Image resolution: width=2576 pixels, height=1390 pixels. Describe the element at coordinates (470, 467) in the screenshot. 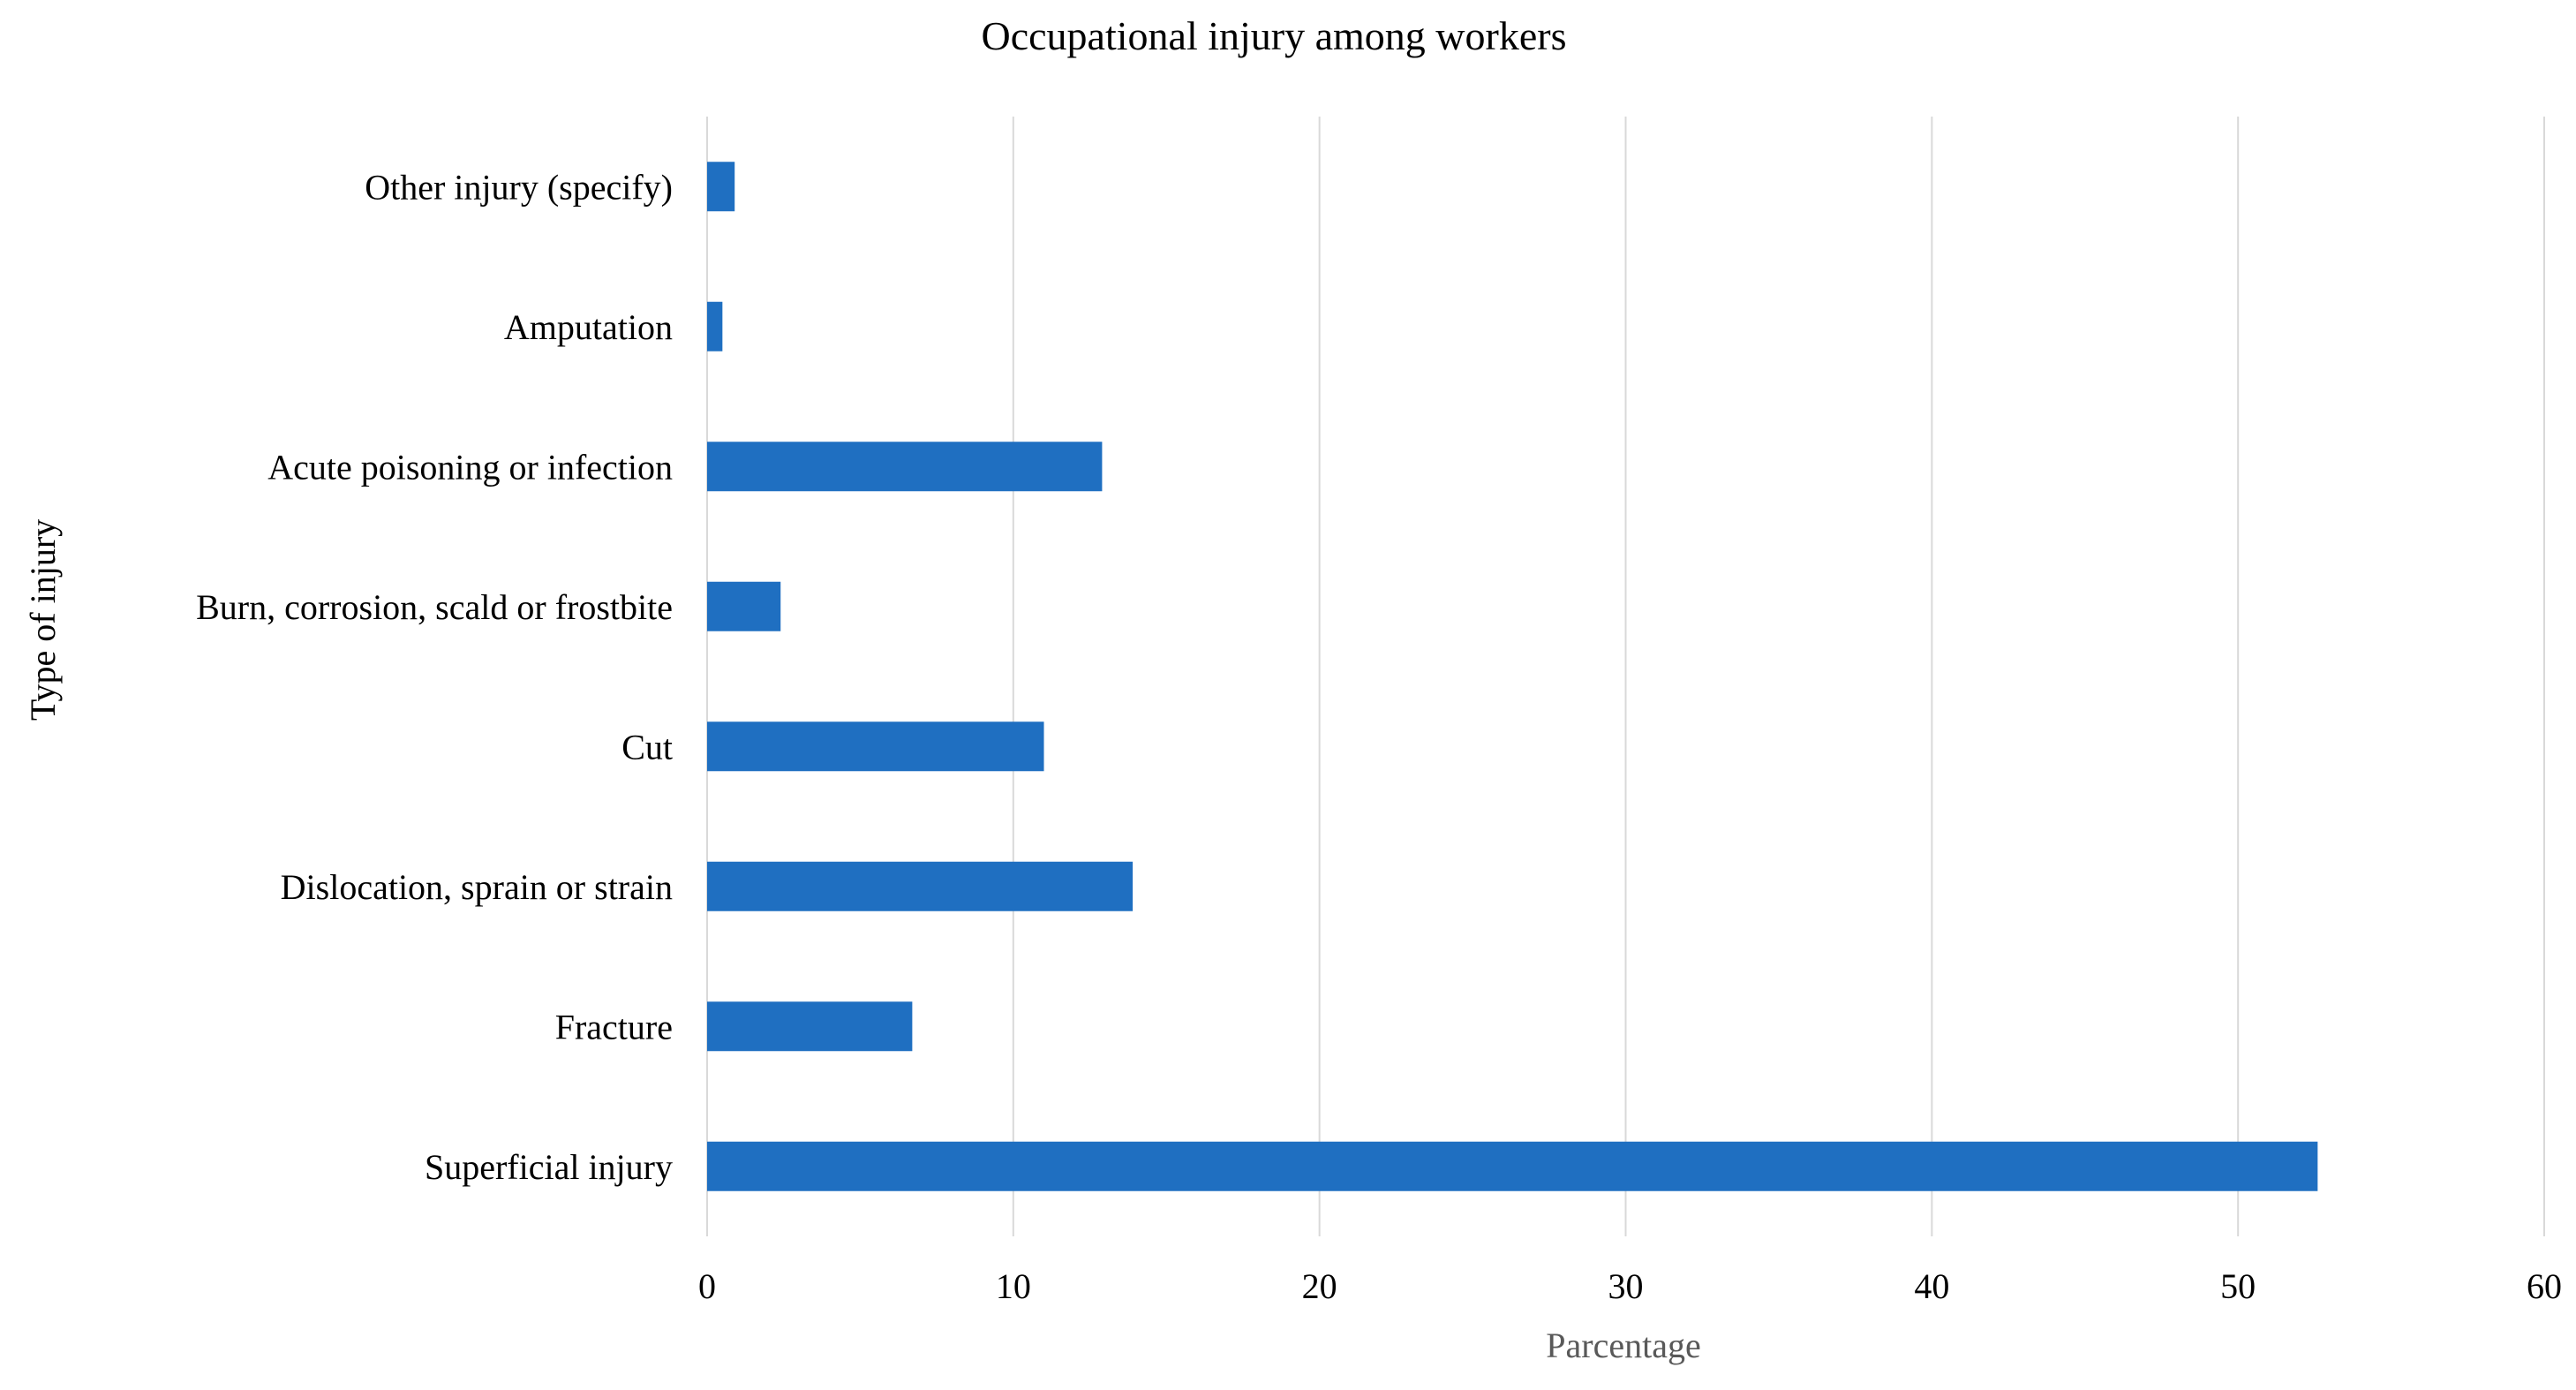

I see `category-label-3: Acute poisoning or infection` at that location.